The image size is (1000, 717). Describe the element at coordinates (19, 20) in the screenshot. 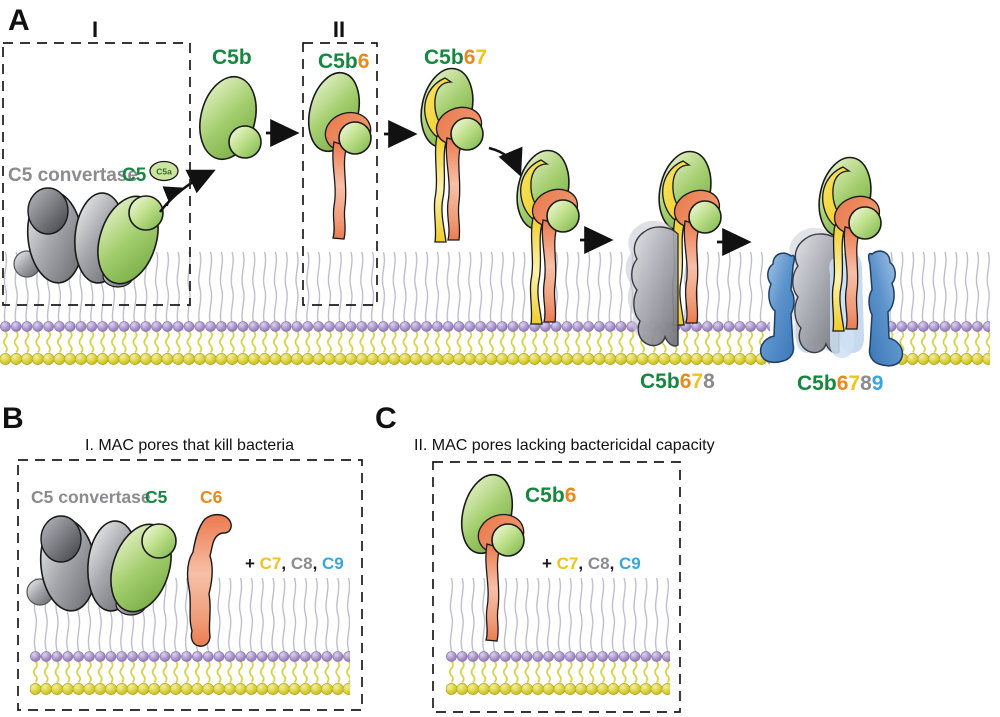

I see `panel-a-letter: A` at that location.